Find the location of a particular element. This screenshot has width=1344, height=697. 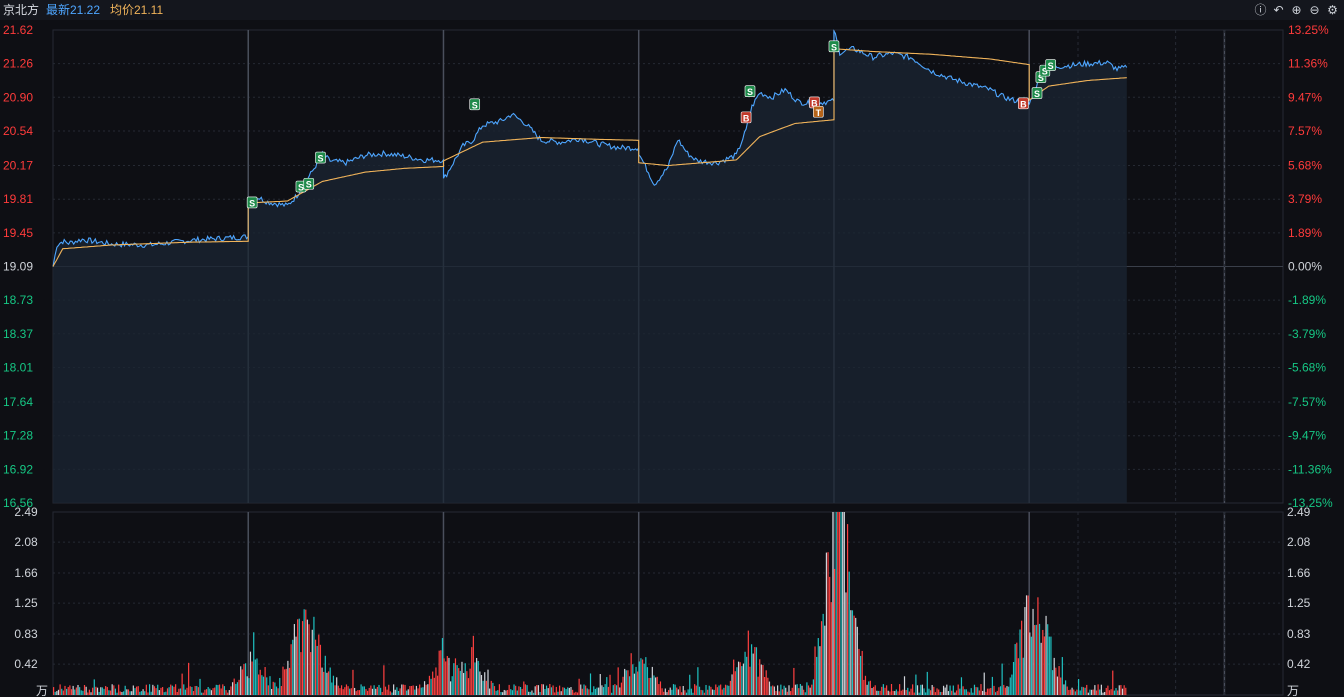

zoom-out-icon: ⊖ is located at coordinates (1314, 9).